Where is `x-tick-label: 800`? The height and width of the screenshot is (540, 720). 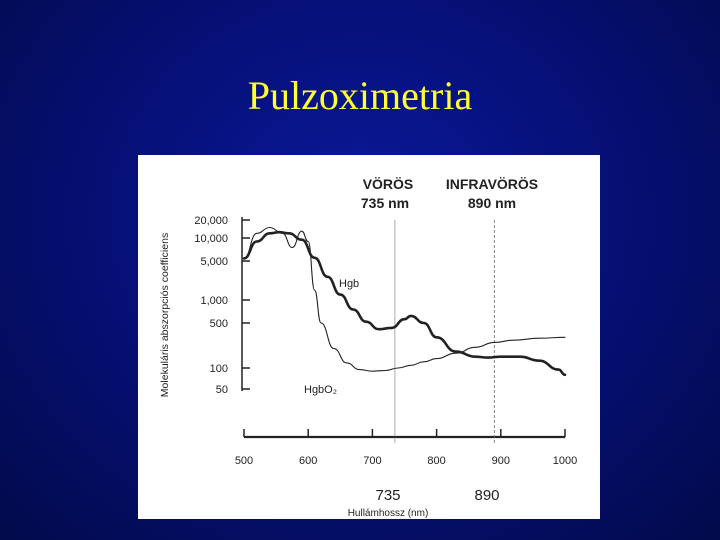
x-tick-label: 800 is located at coordinates (436, 461).